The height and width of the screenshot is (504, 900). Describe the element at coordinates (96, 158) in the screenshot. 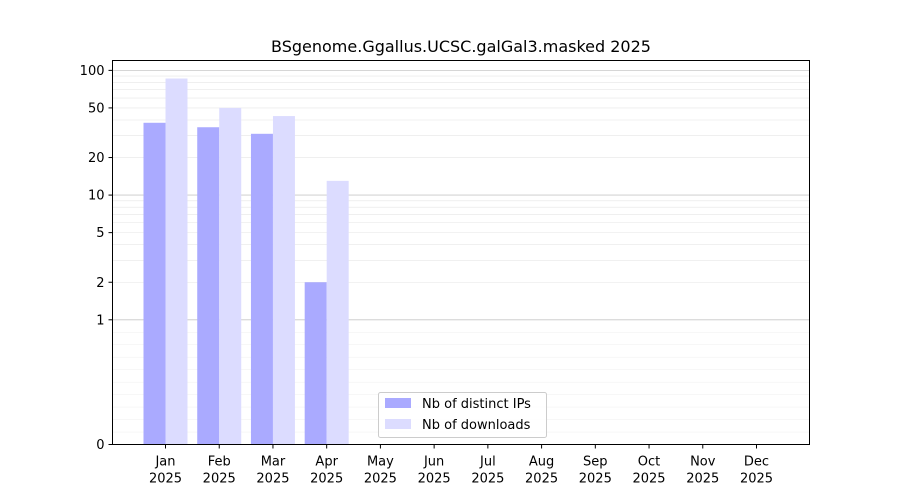

I see `y-tick-label: 20` at that location.